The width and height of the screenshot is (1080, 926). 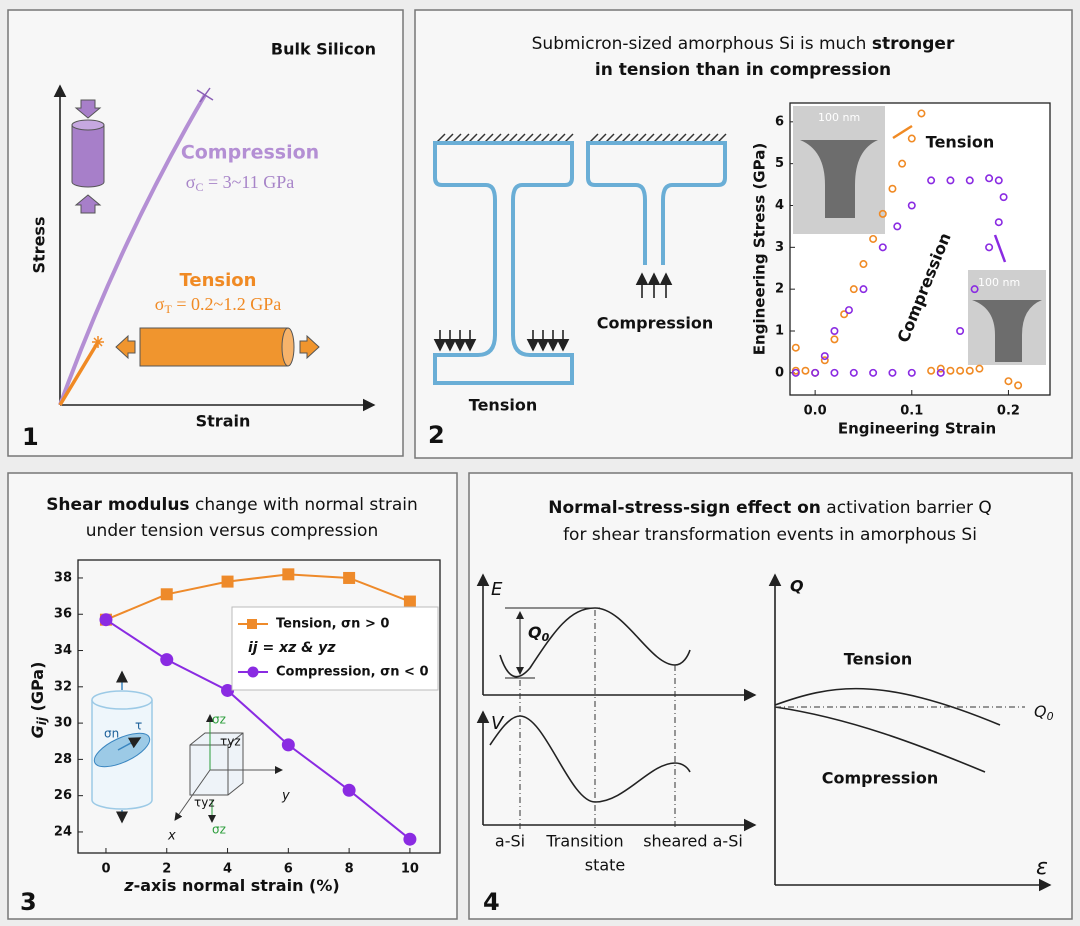 I want to click on inset-label: x, so click(x=171, y=836).